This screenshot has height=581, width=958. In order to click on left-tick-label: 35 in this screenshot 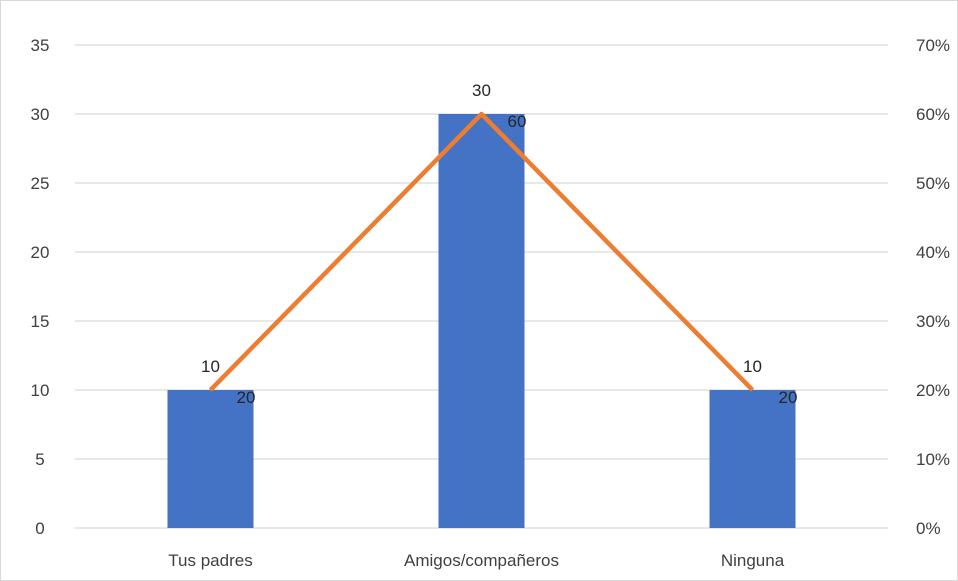, I will do `click(40, 45)`.